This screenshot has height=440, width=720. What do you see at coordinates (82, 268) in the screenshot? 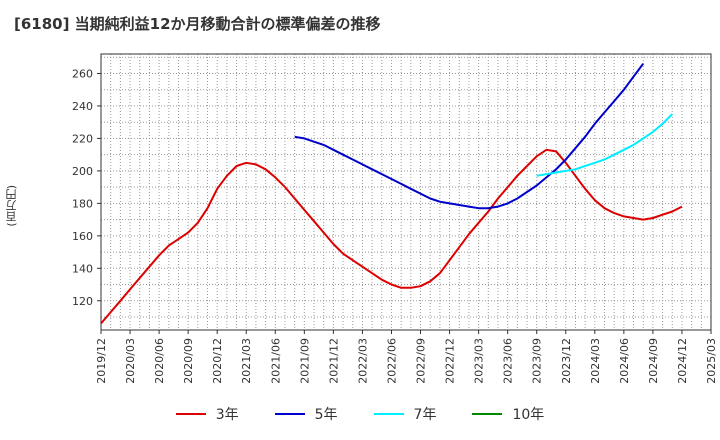
I see `y-tick-label: 140` at bounding box center [82, 268].